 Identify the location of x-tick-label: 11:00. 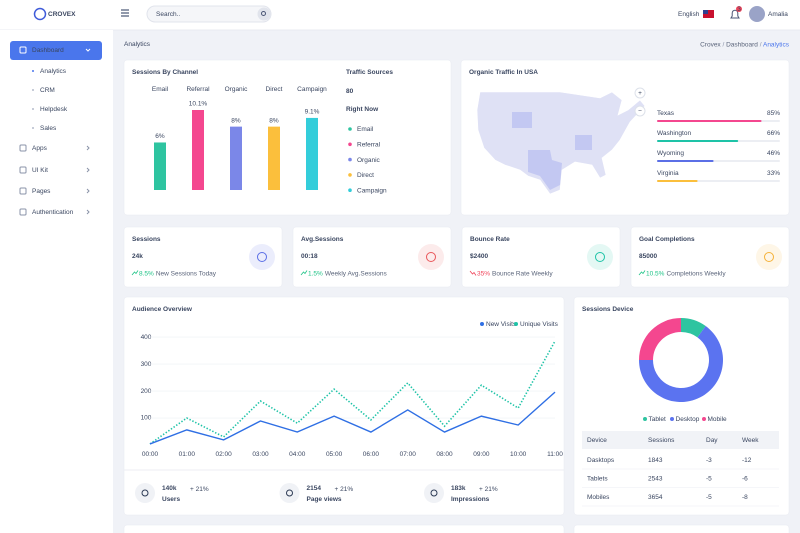
(555, 454).